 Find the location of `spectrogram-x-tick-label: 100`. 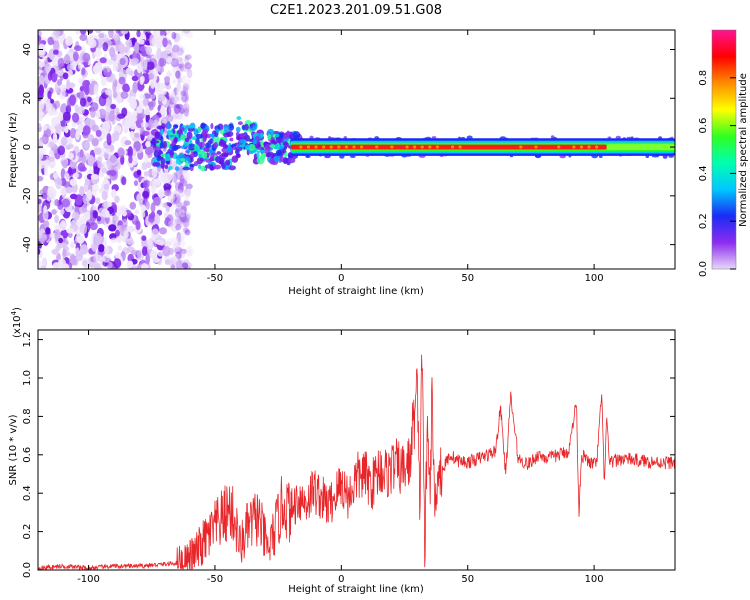

spectrogram-x-tick-label: 100 is located at coordinates (594, 278).